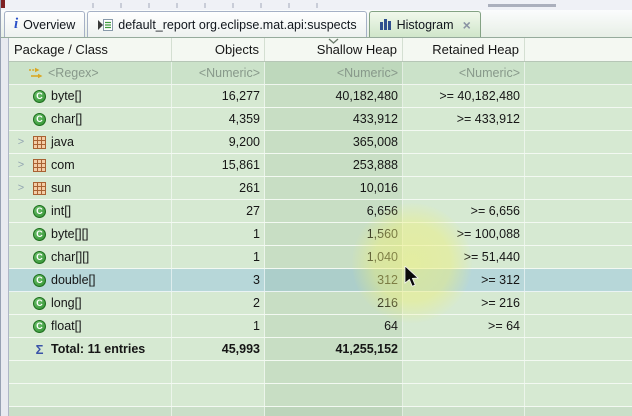  What do you see at coordinates (0, 208) in the screenshot?
I see `window-left-border` at bounding box center [0, 208].